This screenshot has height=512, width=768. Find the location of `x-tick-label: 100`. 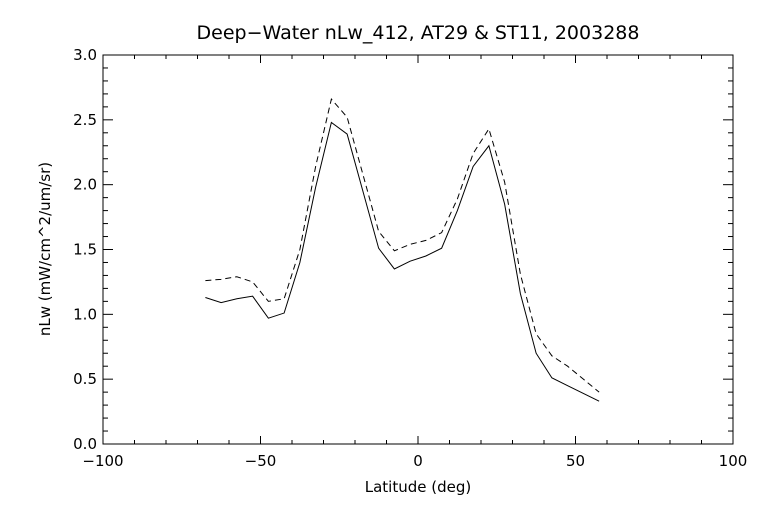

x-tick-label: 100 is located at coordinates (733, 461).